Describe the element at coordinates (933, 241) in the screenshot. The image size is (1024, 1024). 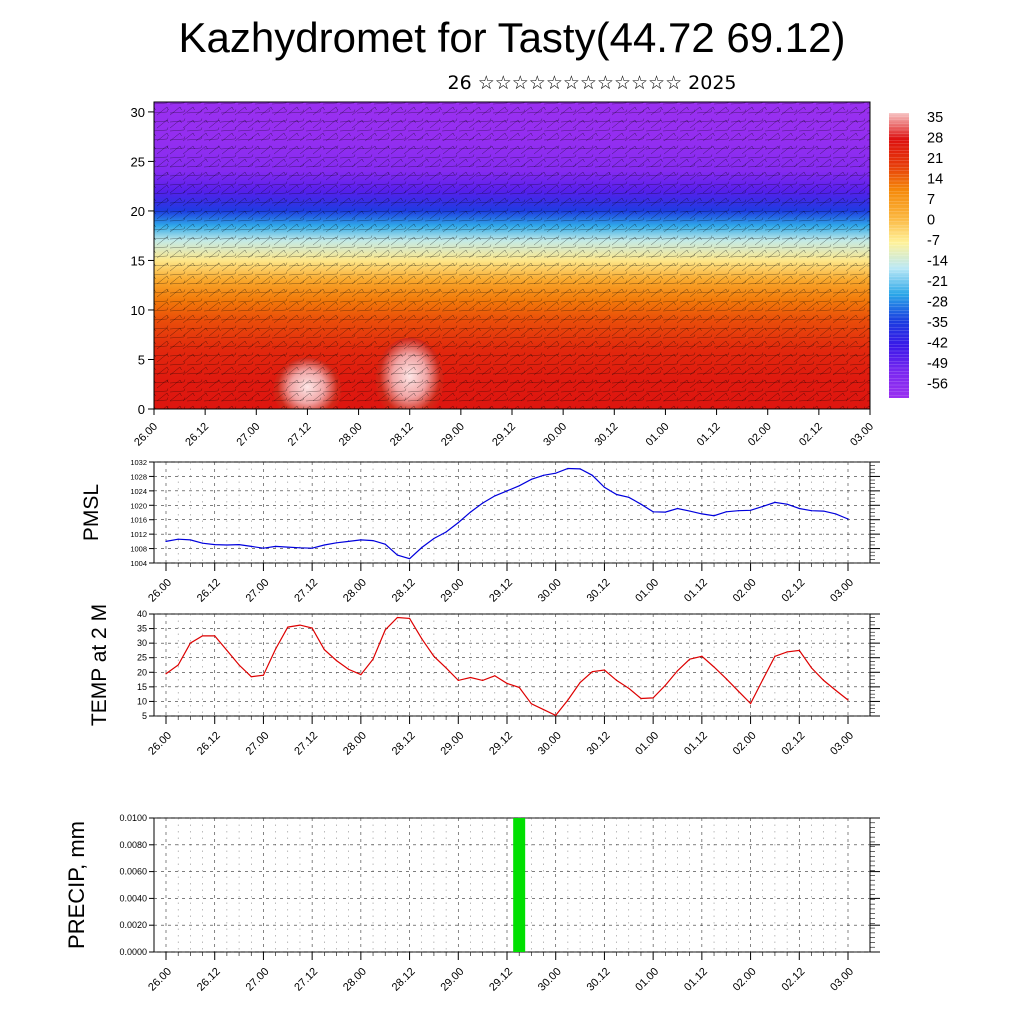
I see `colorbar-label: -7` at that location.